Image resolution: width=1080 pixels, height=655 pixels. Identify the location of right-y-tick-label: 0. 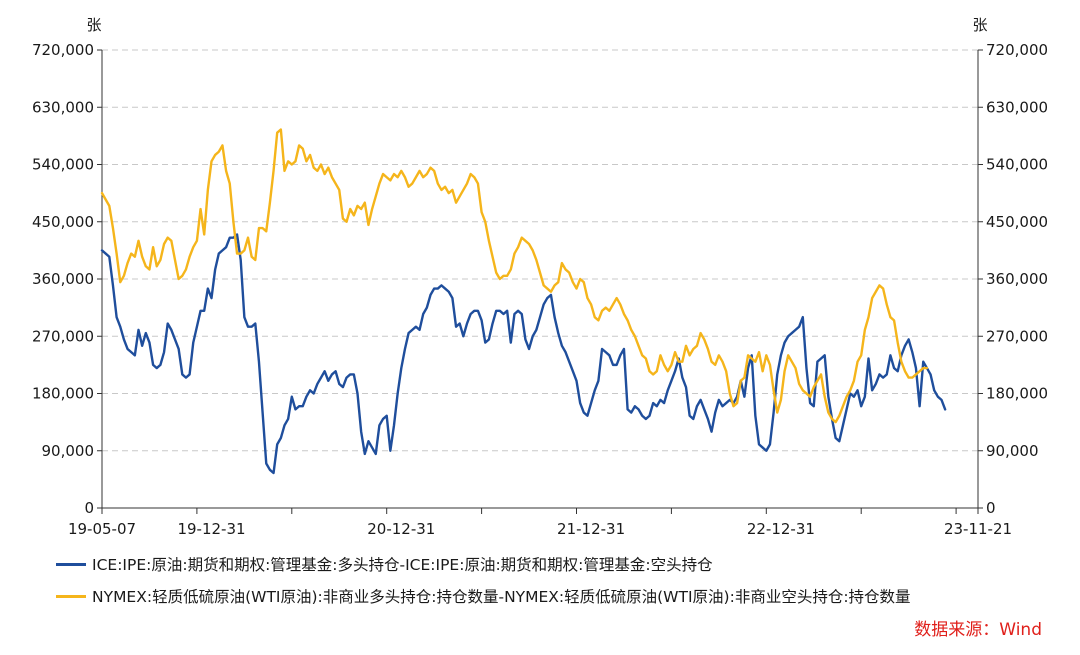
(991, 508).